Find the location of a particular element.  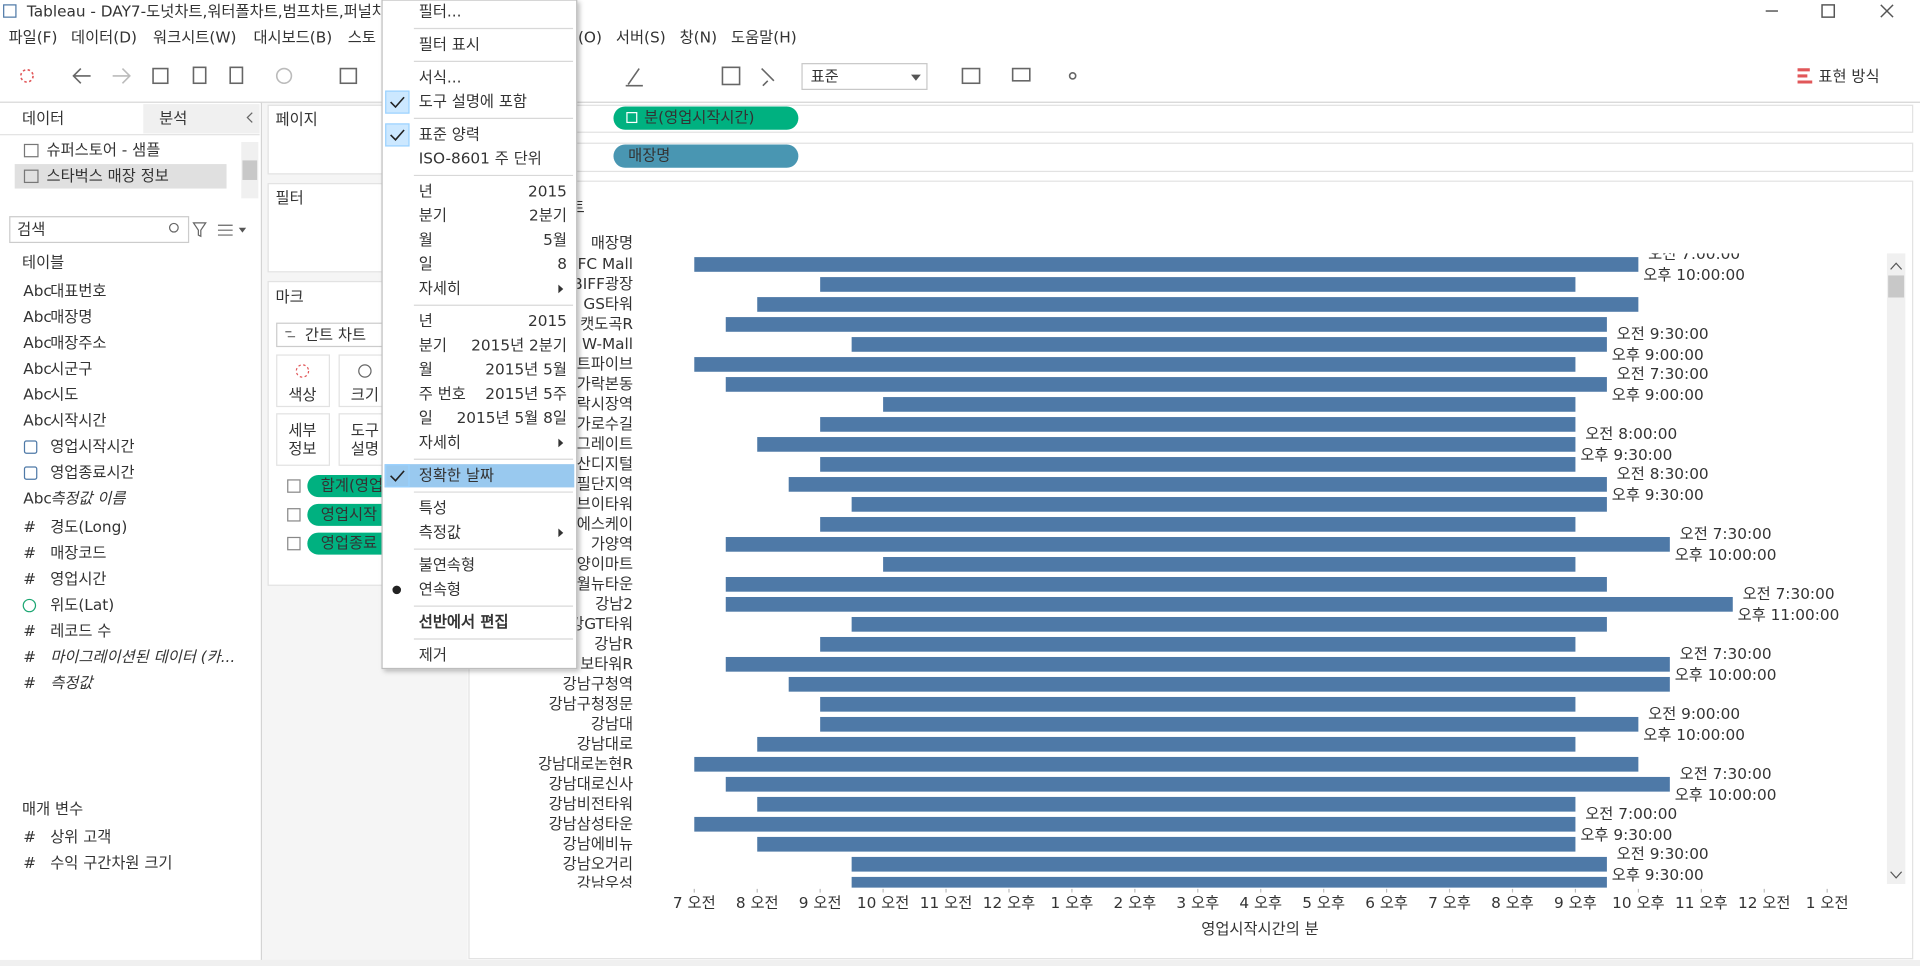

labels-toggle is located at coordinates (731, 76).